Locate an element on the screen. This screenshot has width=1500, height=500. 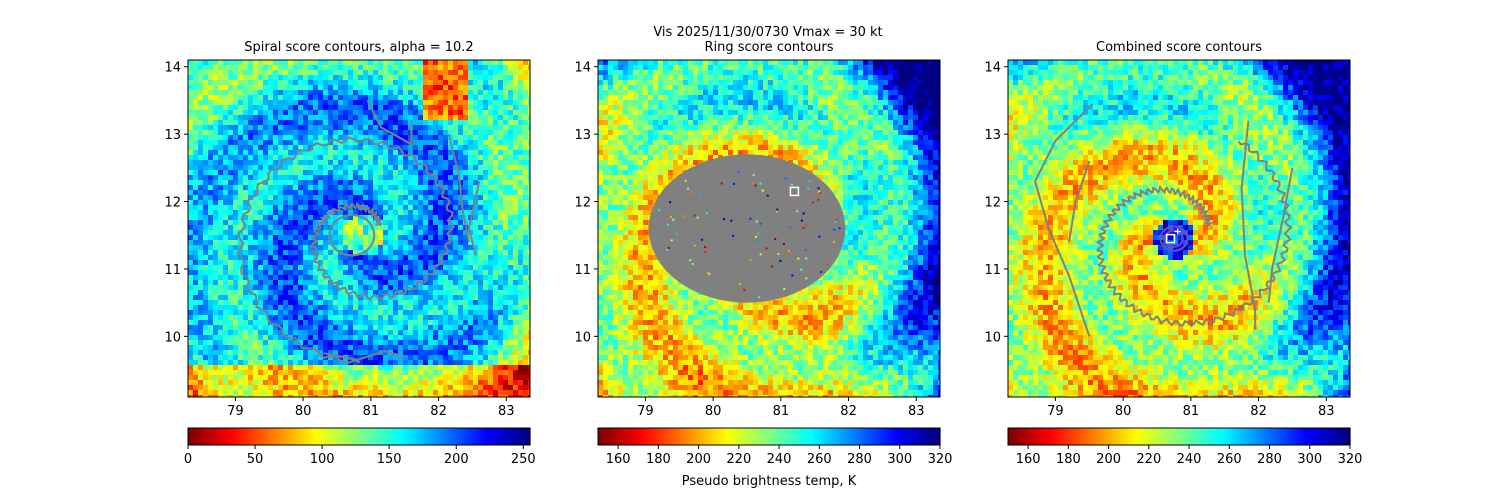
colorbar-3: 160 180 200 220 240 260 280 300 320 is located at coordinates (1185, 447).